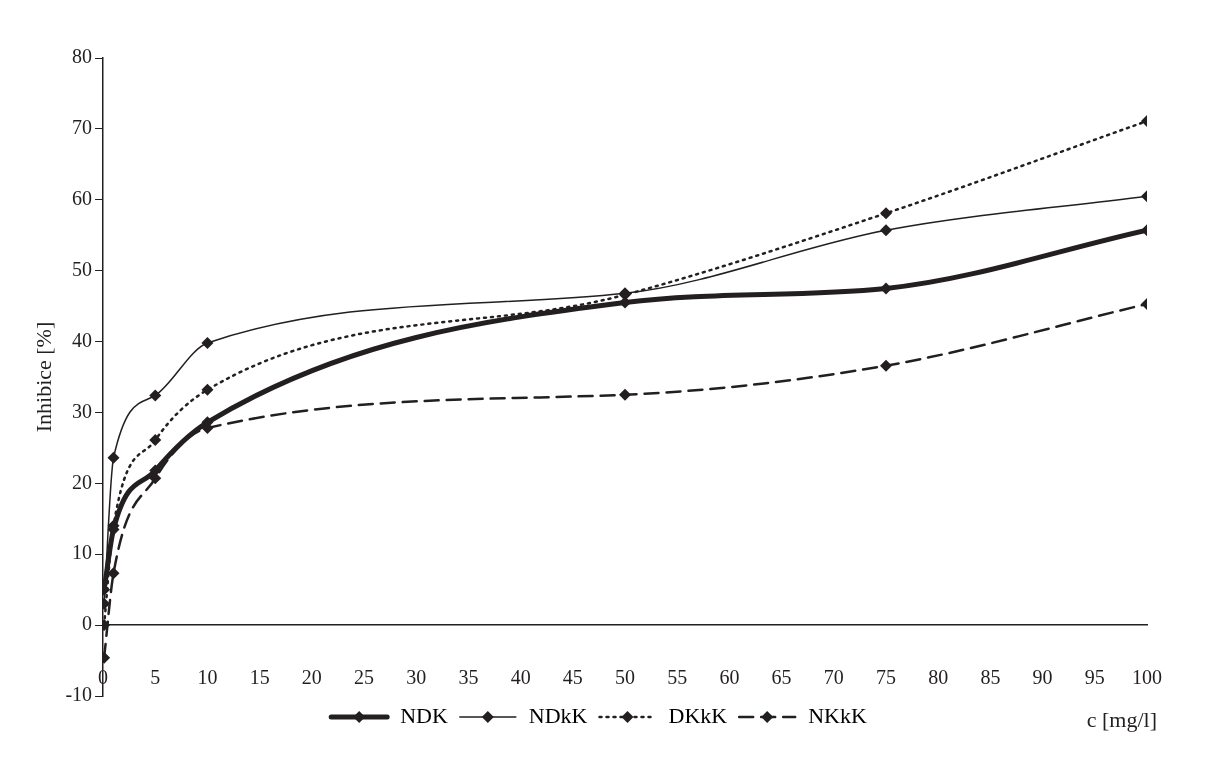 Image resolution: width=1207 pixels, height=761 pixels. What do you see at coordinates (990, 677) in the screenshot?
I see `x-tick-label: 85` at bounding box center [990, 677].